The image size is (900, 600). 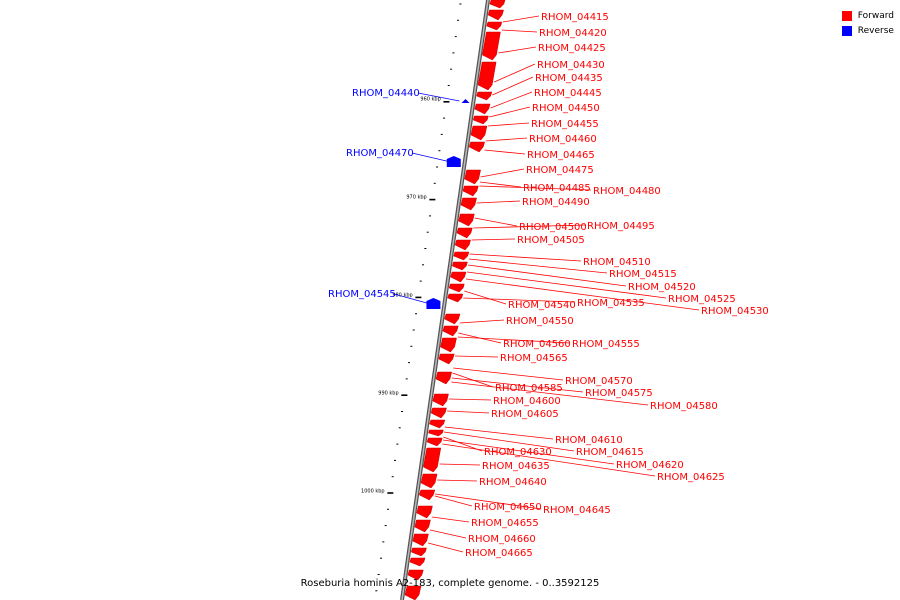 What do you see at coordinates (542, 305) in the screenshot?
I see `forward-gene-label: RHOM_04540` at bounding box center [542, 305].